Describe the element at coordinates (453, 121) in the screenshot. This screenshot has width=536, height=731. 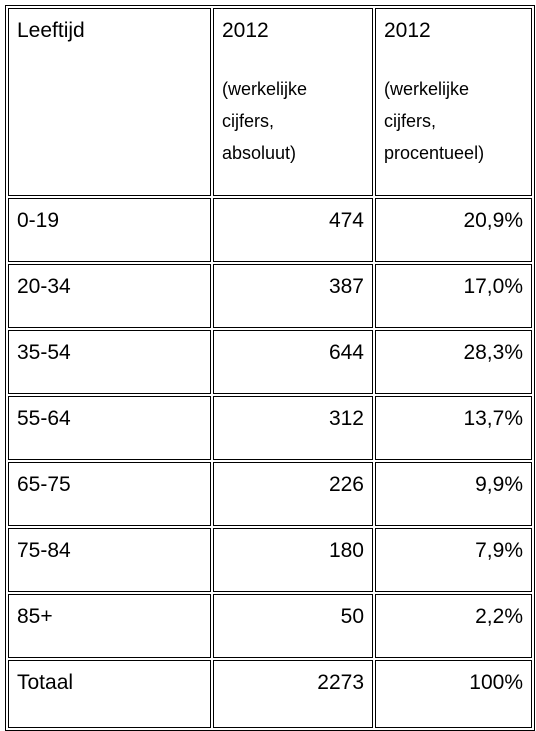
I see `header-subtitle: (werkelijke cijfers, procentueel)` at that location.